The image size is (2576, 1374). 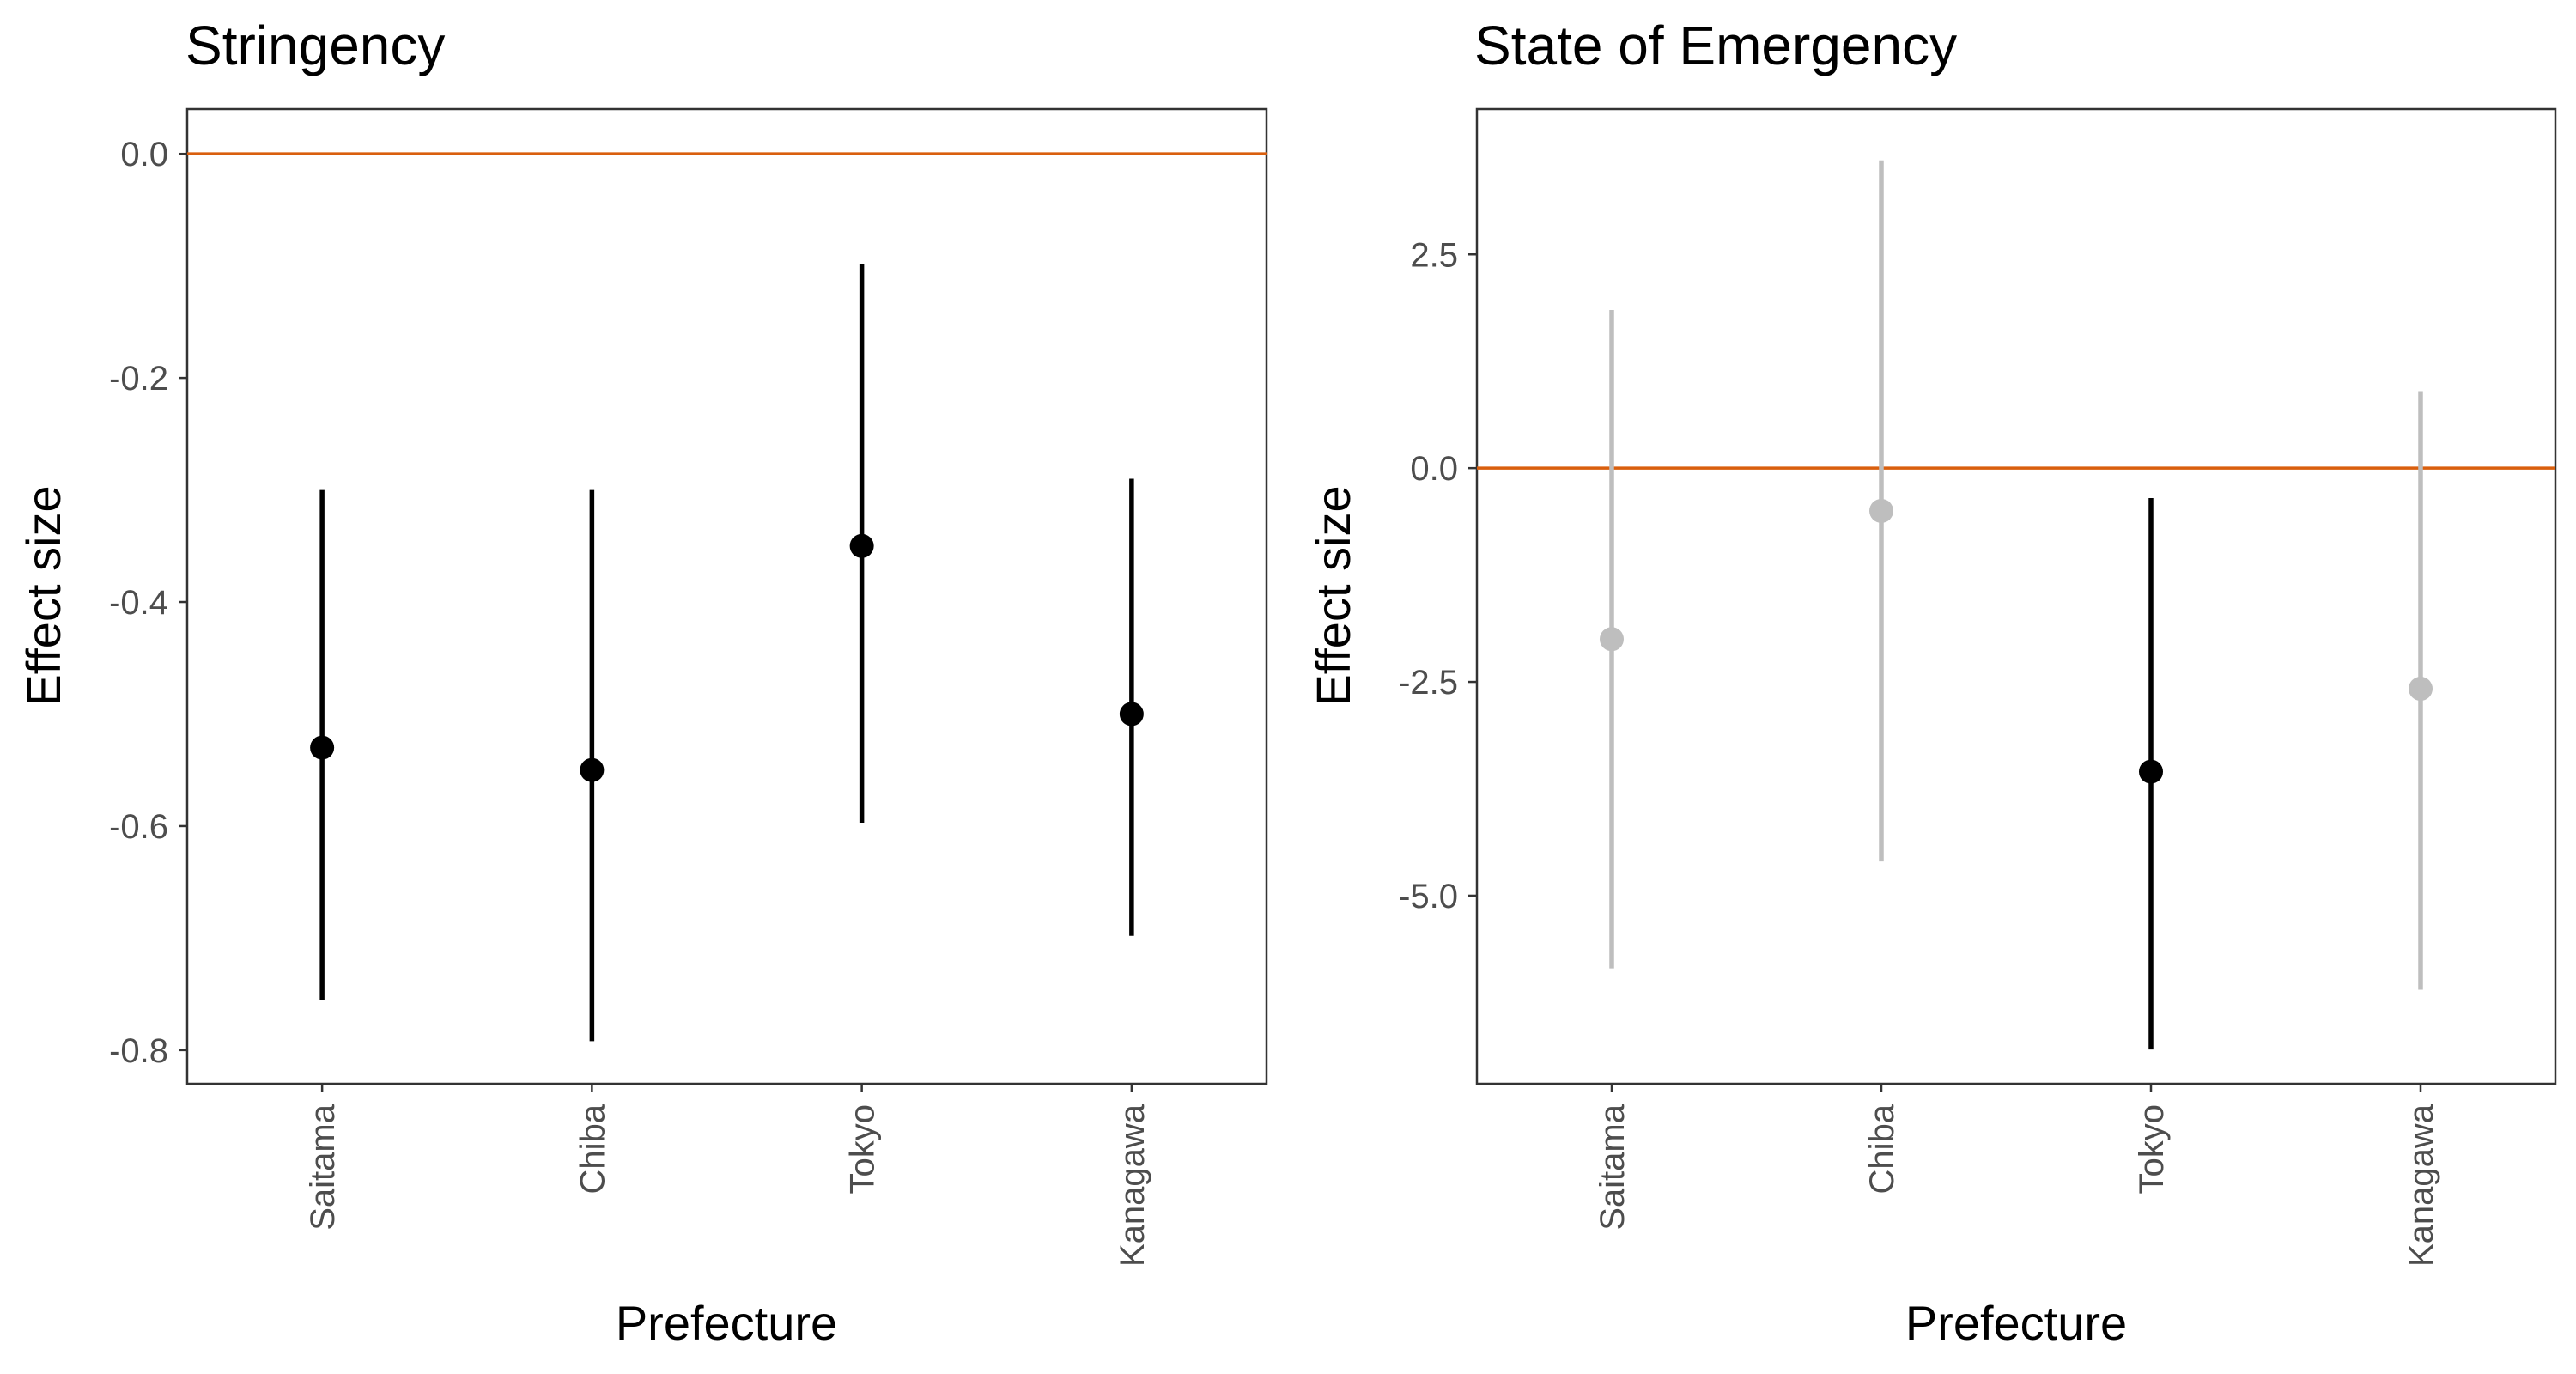 What do you see at coordinates (138, 827) in the screenshot?
I see `y-tick-label: -0.6` at bounding box center [138, 827].